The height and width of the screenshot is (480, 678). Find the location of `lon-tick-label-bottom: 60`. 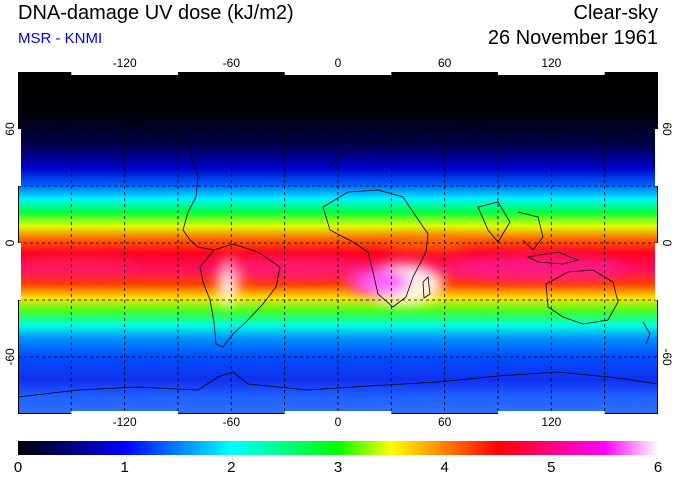

lon-tick-label-bottom: 60 is located at coordinates (445, 422).